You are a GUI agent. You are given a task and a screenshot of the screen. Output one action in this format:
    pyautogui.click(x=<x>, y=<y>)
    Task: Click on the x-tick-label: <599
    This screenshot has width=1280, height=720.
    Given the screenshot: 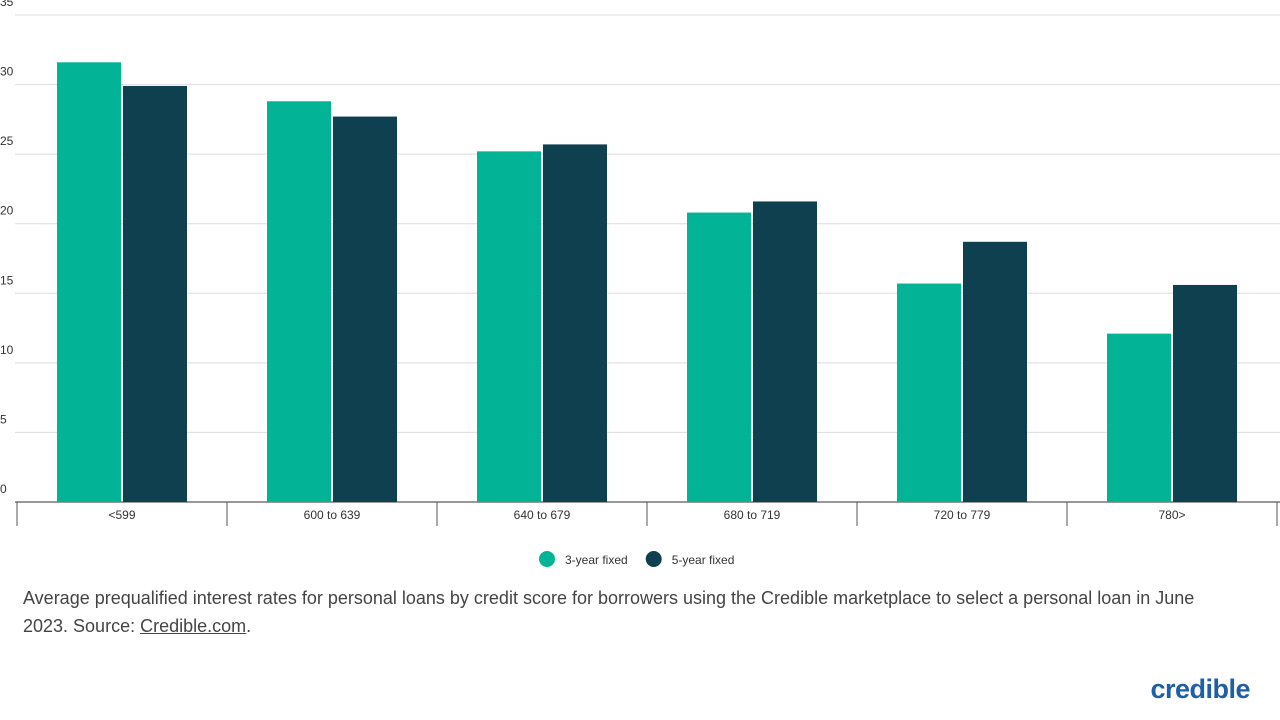 What is the action you would take?
    pyautogui.click(x=121, y=515)
    